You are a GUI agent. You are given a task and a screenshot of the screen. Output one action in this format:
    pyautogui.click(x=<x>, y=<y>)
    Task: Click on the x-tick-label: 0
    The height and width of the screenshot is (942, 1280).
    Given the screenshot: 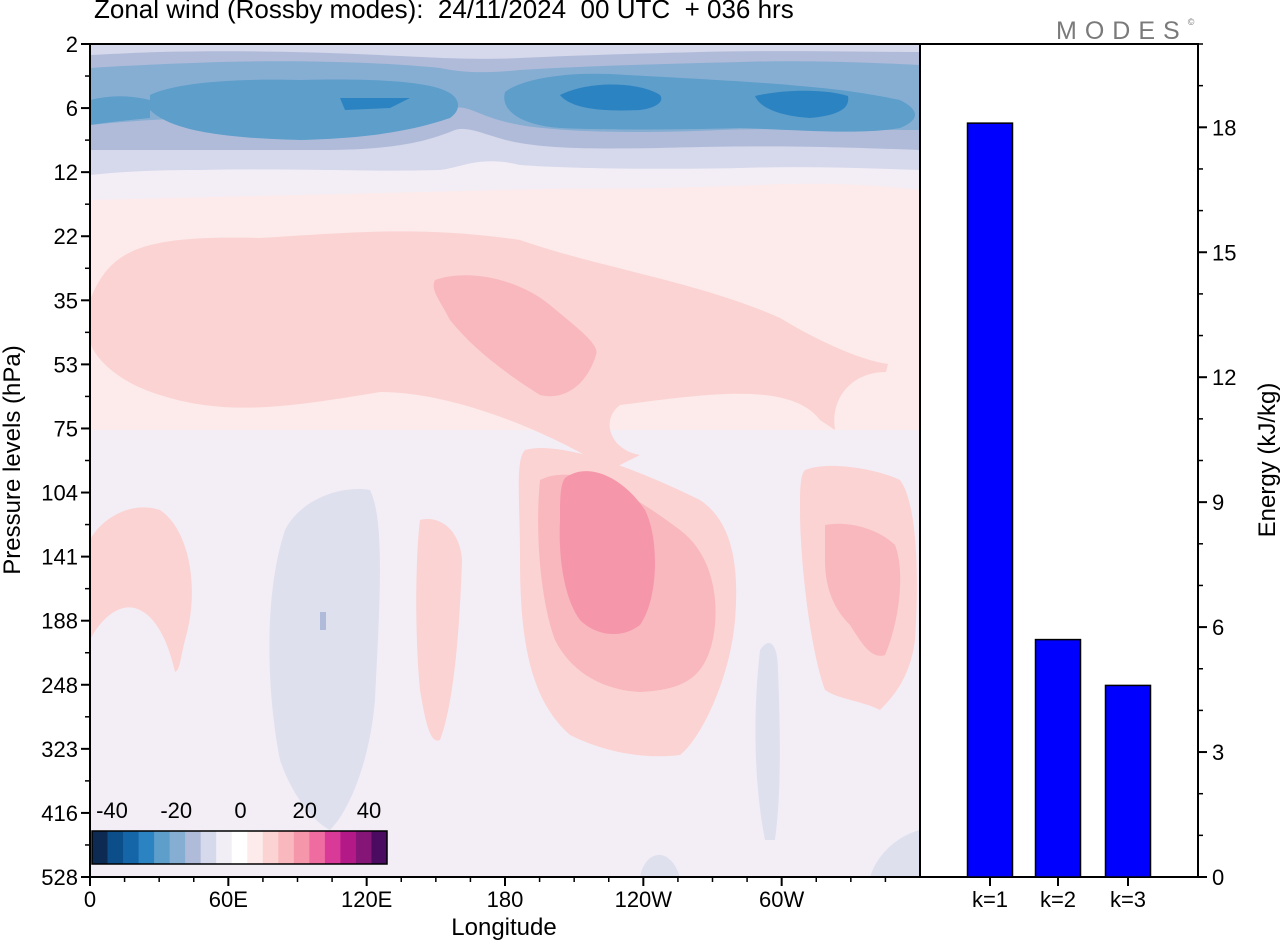 What is the action you would take?
    pyautogui.click(x=90, y=899)
    